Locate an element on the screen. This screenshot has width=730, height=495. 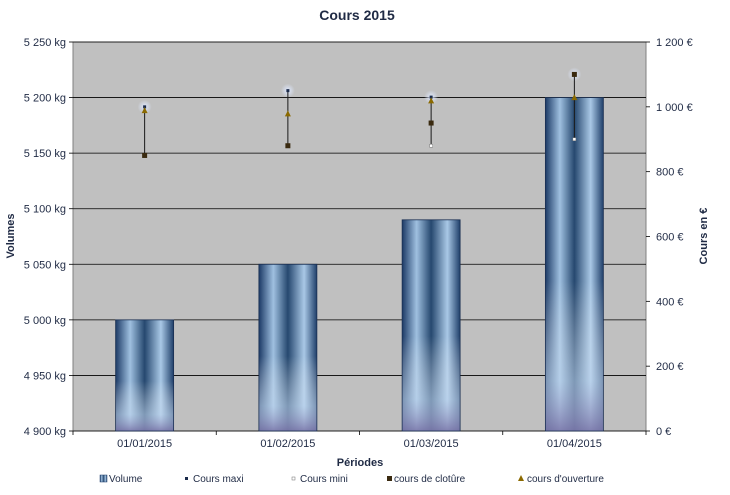
legend-item-volume: Volume is located at coordinates (121, 479).